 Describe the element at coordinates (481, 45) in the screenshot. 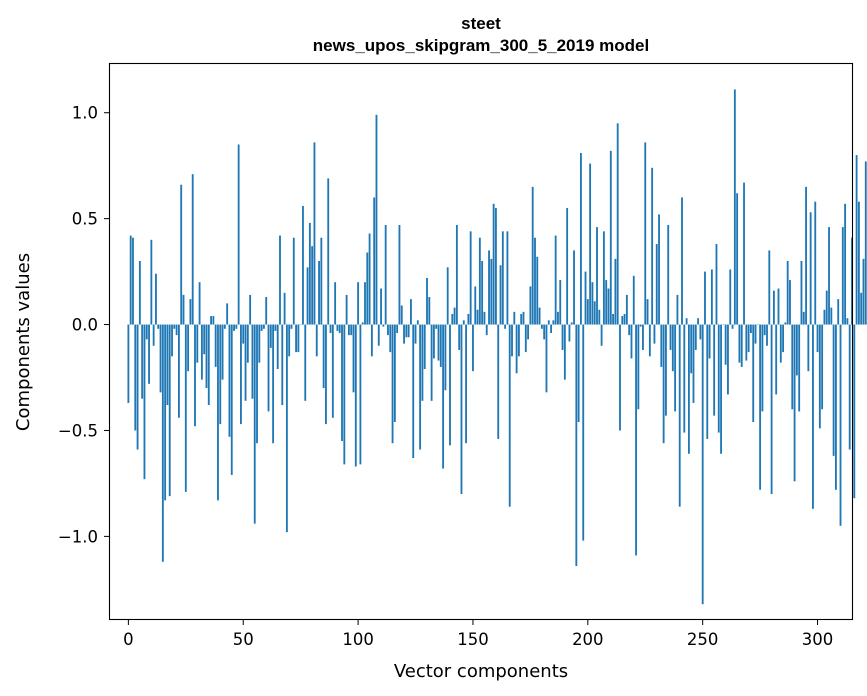

I see `chart-subtitle: news_upos_skipgram_300_5_2019 model` at that location.